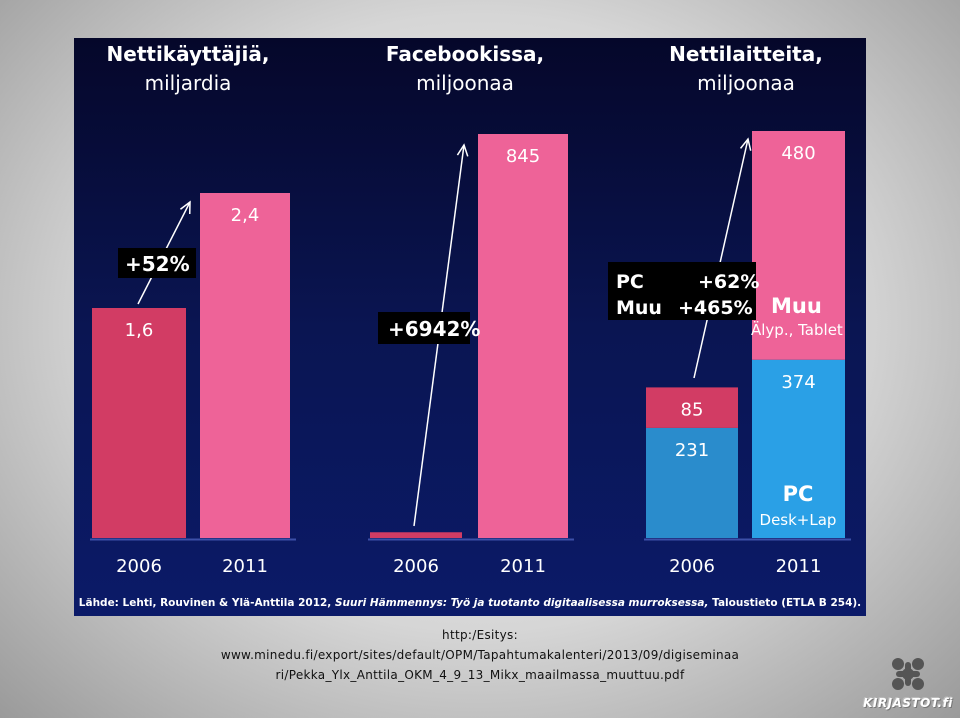 Image resolution: width=960 pixels, height=718 pixels. What do you see at coordinates (462, 150) in the screenshot?
I see `growth-arrow-2-head` at bounding box center [462, 150].